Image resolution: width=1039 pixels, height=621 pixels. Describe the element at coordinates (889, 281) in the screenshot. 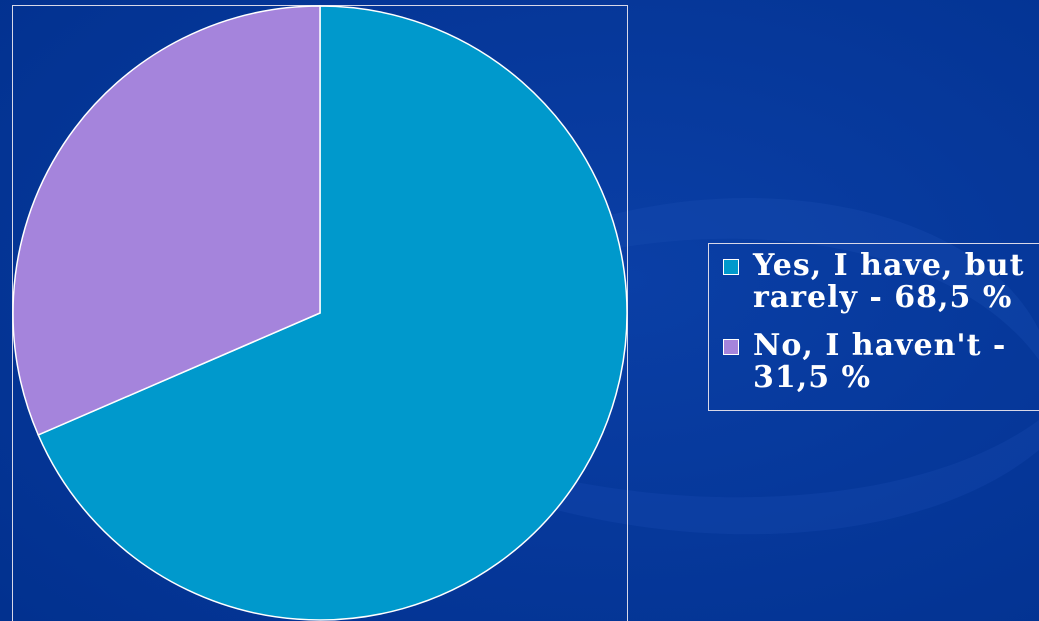

I see `legend-label-yes: Yes, I have, but rarely - 68,5 %` at that location.